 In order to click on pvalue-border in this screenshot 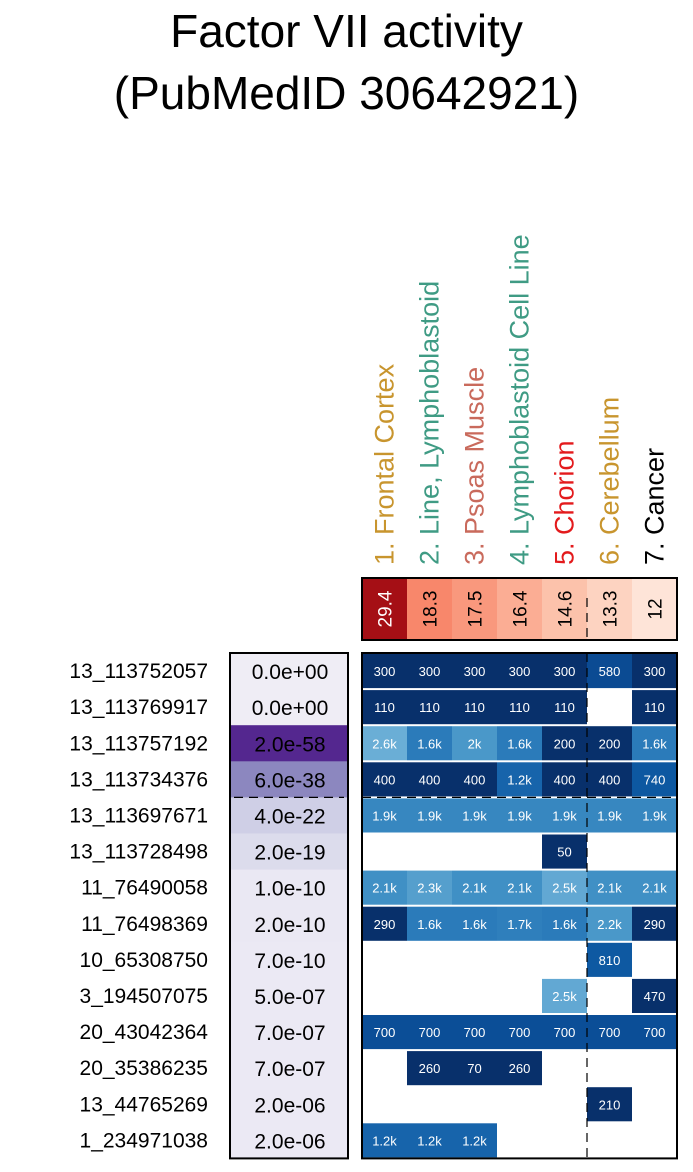, I will do `click(289, 906)`.